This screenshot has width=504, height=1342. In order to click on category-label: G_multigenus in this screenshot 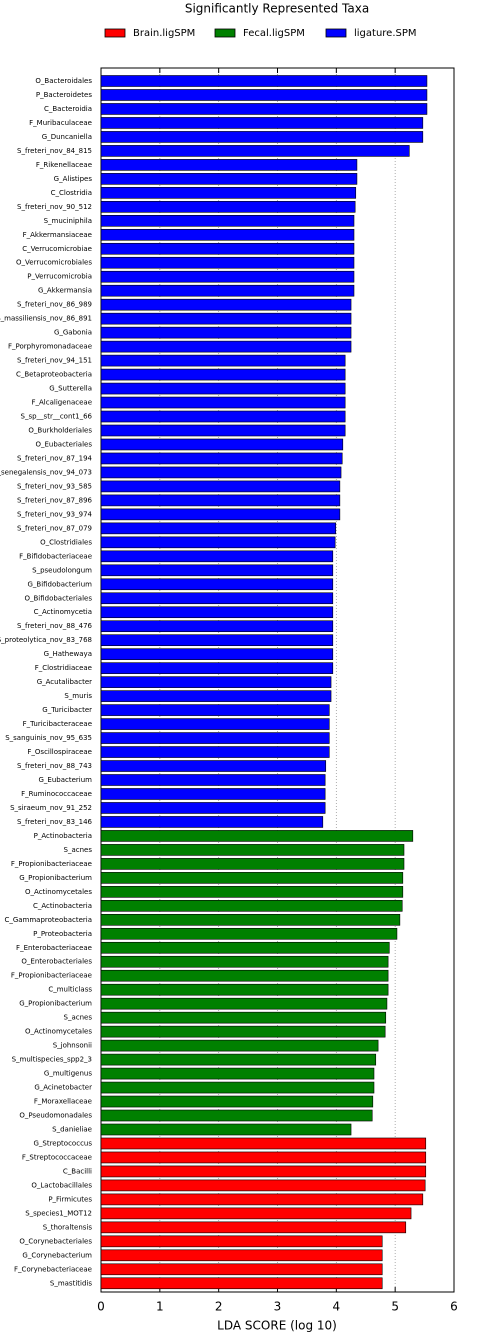, I will do `click(68, 1074)`.